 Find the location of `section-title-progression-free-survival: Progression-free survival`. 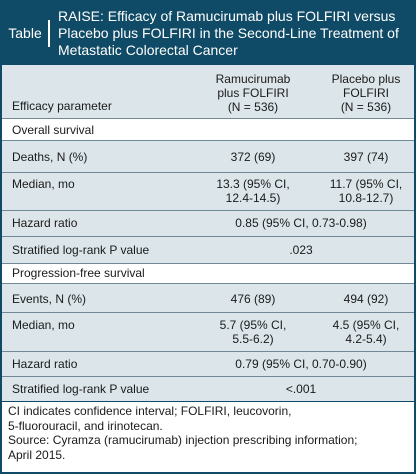

section-title-progression-free-survival: Progression-free survival is located at coordinates (78, 273).